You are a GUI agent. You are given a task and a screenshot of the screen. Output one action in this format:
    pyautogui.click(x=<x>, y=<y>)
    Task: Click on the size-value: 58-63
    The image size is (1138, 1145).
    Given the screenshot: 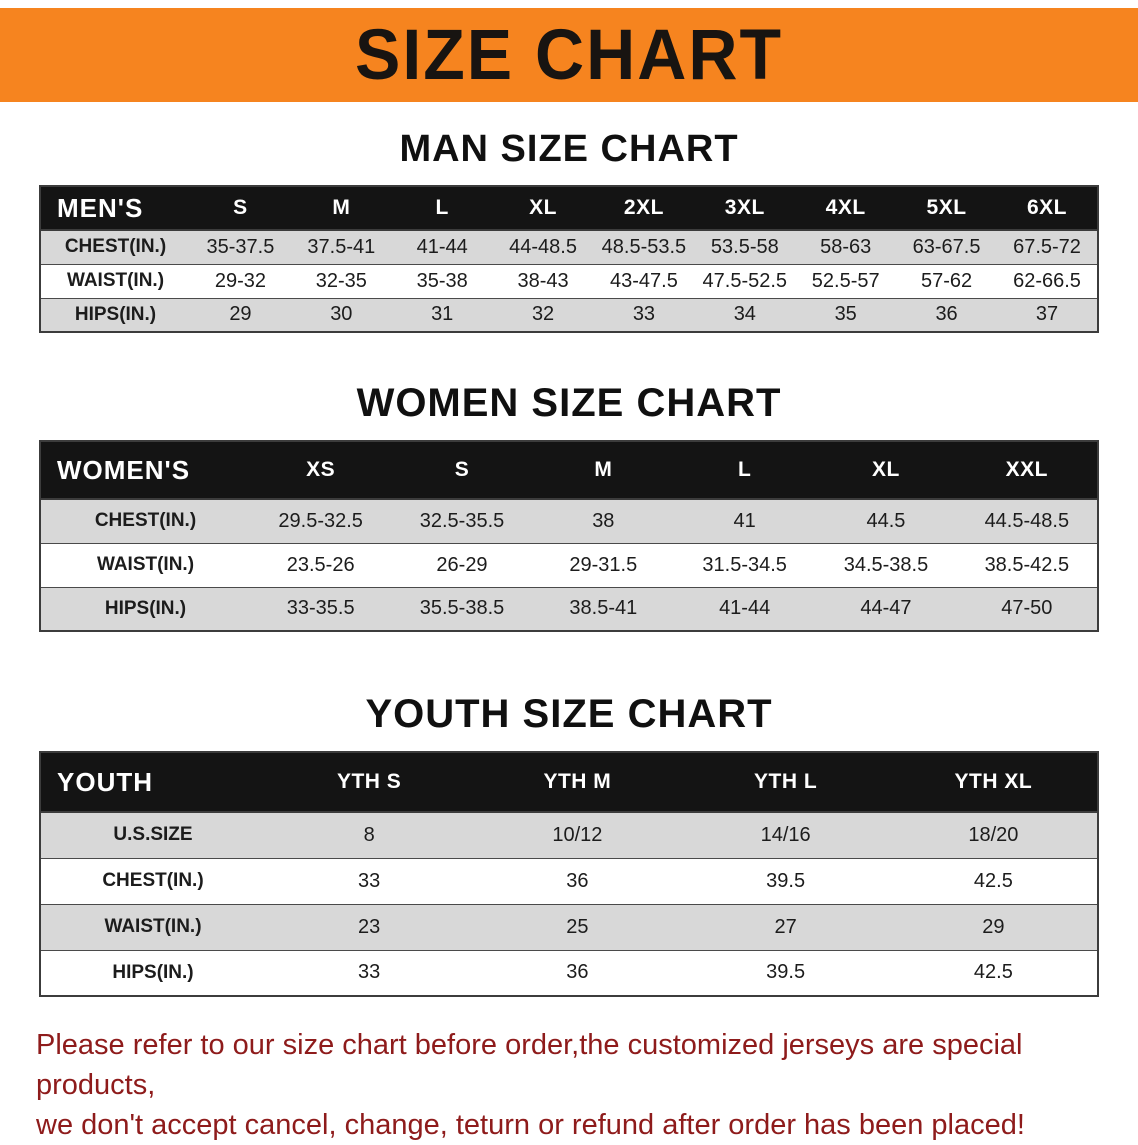 What is the action you would take?
    pyautogui.click(x=846, y=246)
    